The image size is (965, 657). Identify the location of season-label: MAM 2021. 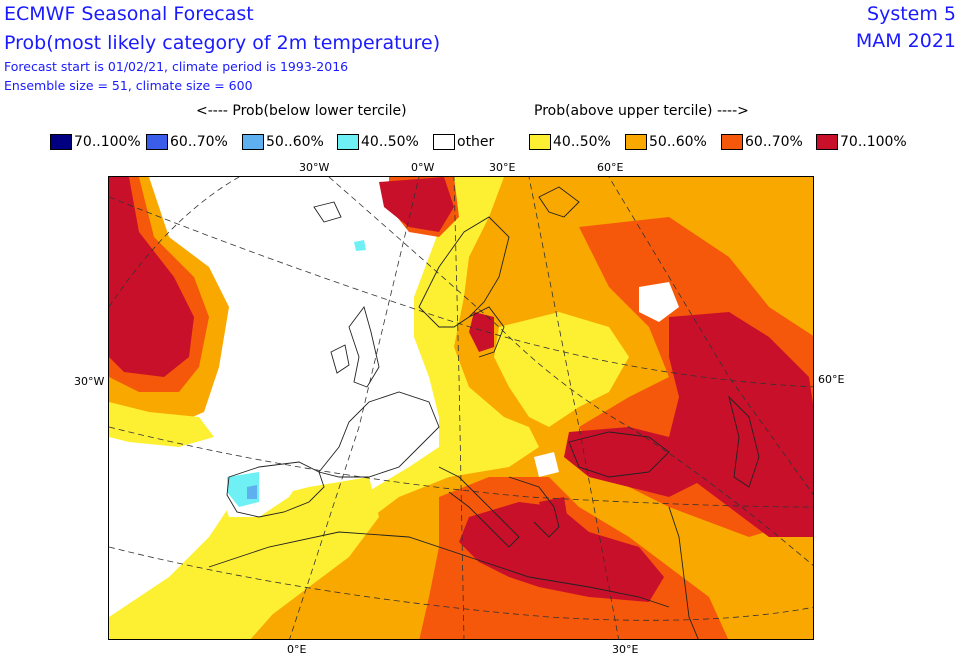
(905, 41).